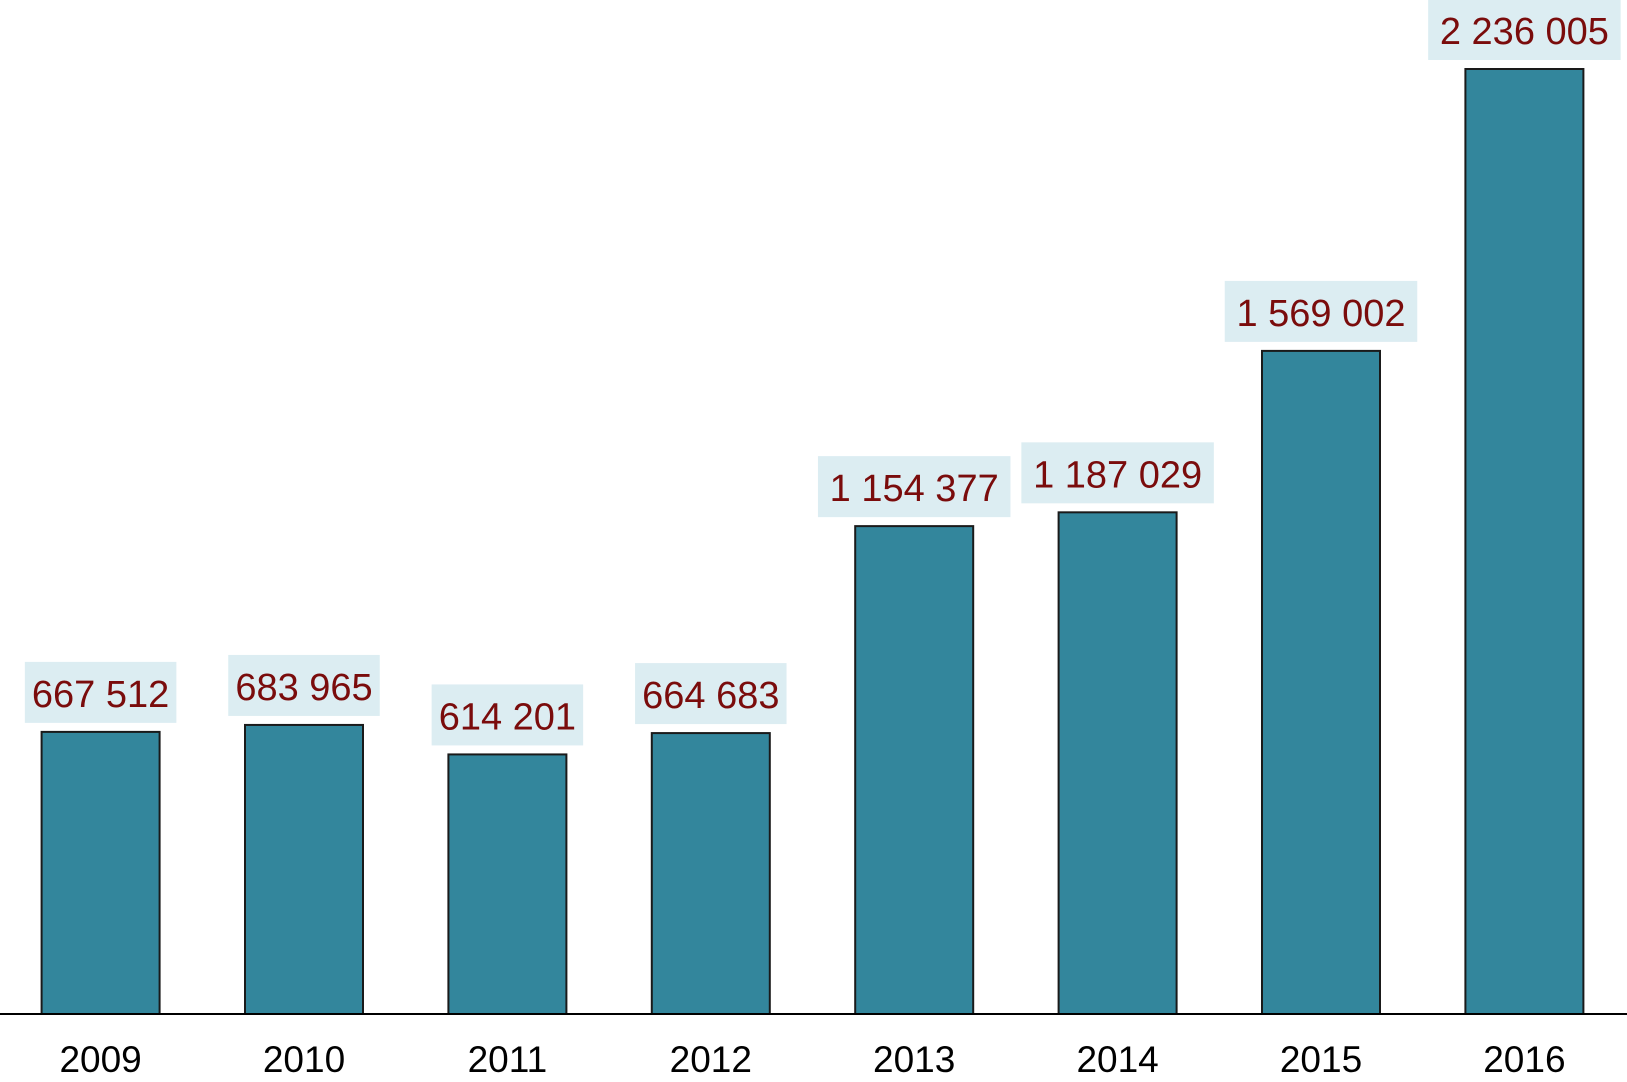  What do you see at coordinates (1117, 1059) in the screenshot?
I see `x-tick-2014: 2014` at bounding box center [1117, 1059].